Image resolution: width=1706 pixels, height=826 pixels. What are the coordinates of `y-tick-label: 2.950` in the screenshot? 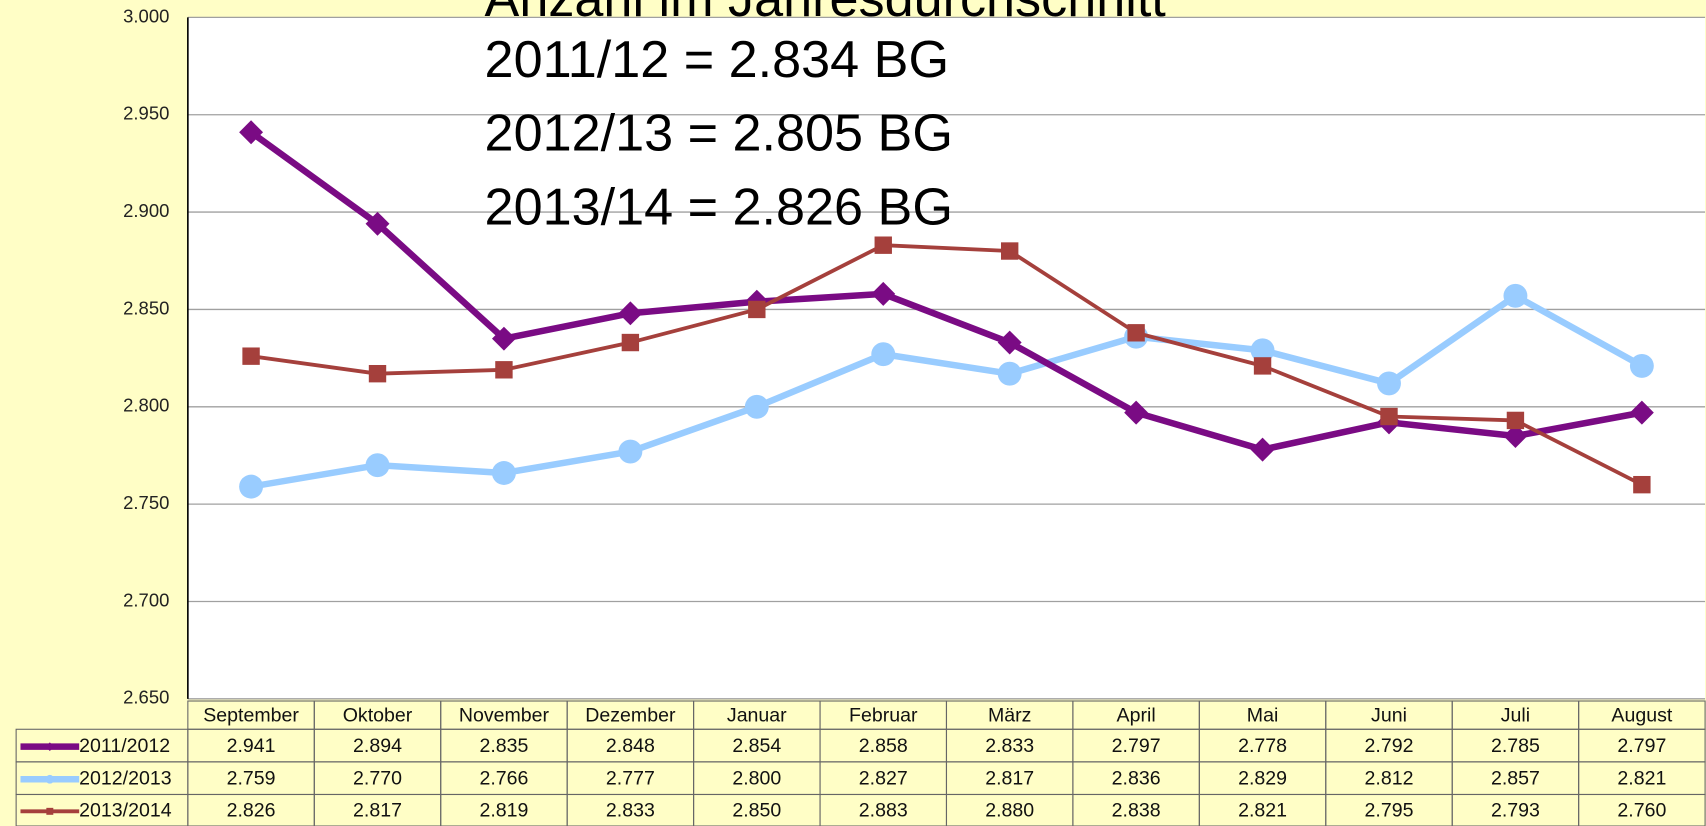 It's located at (146, 113).